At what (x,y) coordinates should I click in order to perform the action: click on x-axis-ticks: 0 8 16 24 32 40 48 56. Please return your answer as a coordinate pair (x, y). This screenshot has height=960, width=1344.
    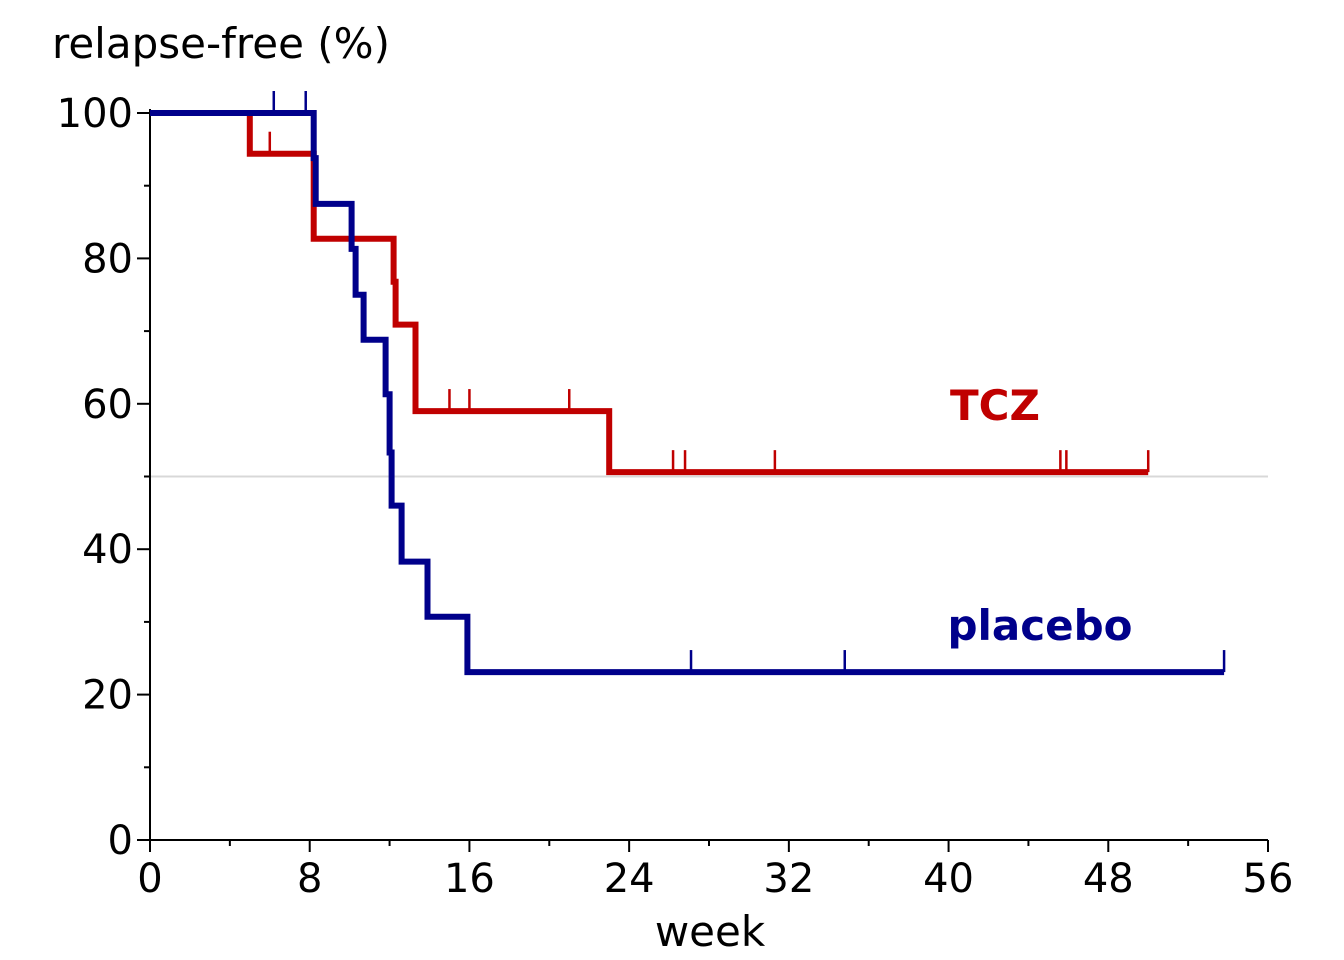
    Looking at the image, I should click on (715, 871).